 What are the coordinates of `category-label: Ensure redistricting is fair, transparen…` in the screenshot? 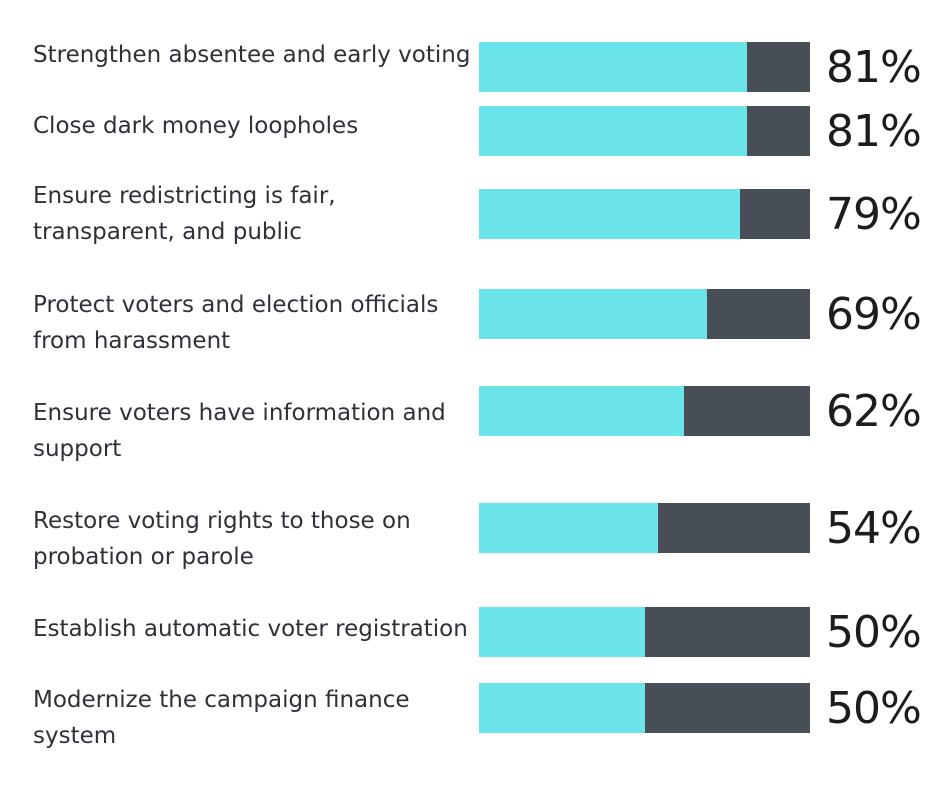 It's located at (184, 214).